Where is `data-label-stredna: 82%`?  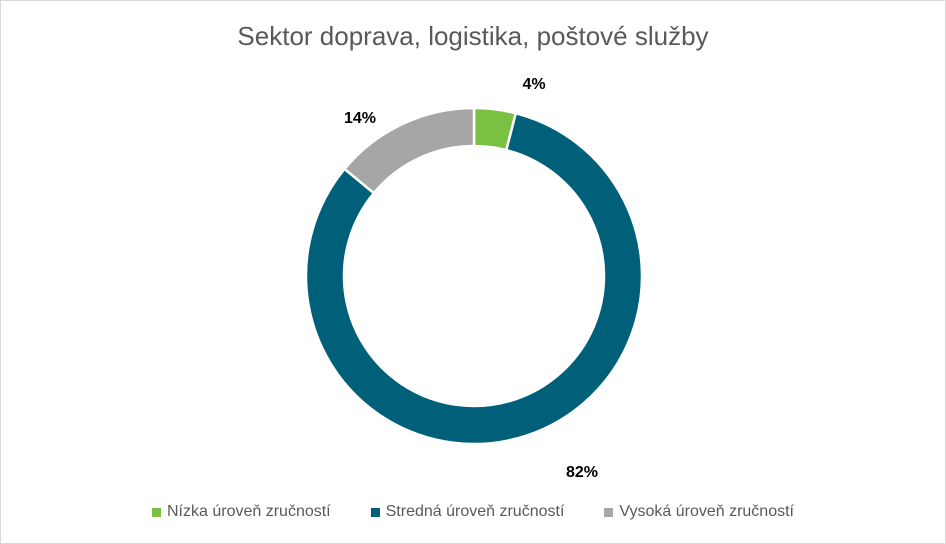
data-label-stredna: 82% is located at coordinates (582, 472).